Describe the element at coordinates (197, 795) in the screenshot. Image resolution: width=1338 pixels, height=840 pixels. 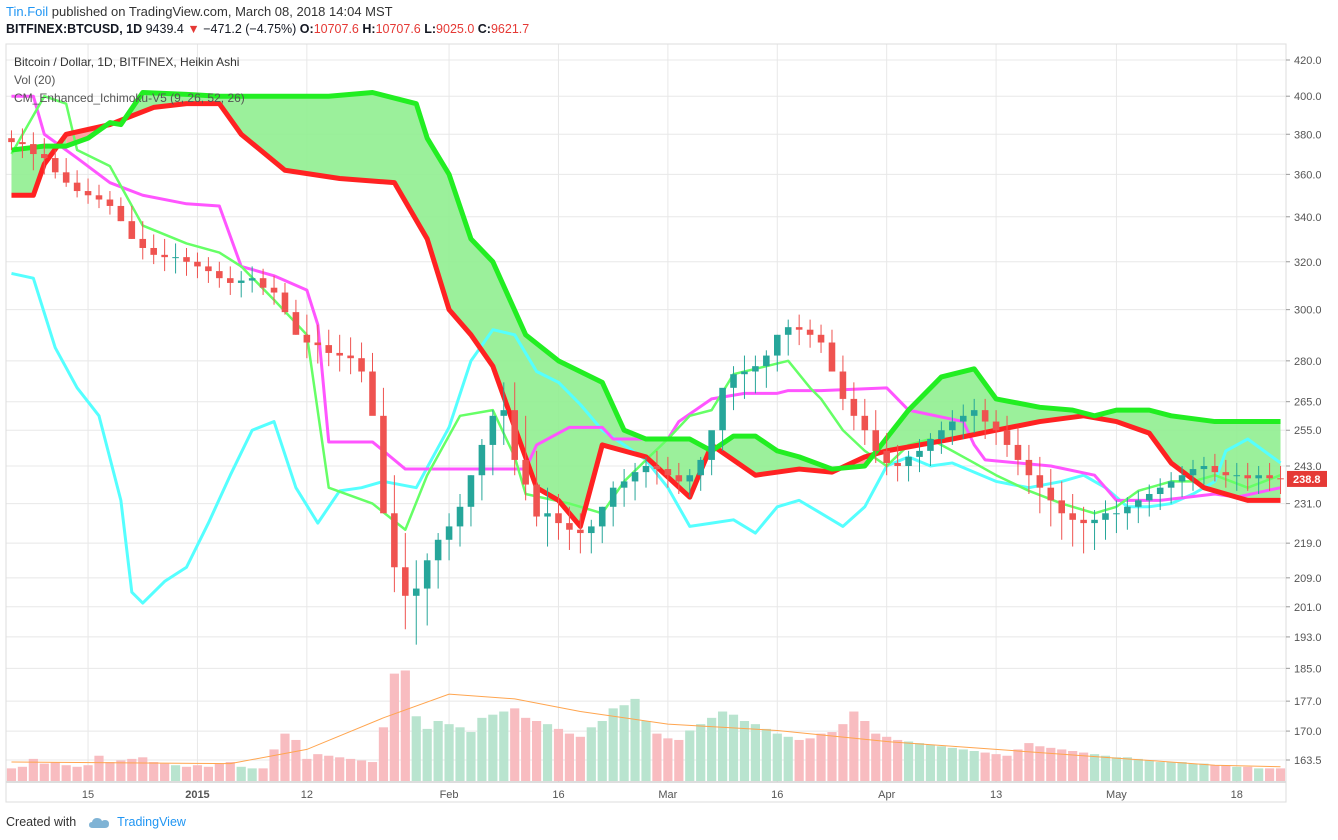
I see `time-tick-label: 2015` at that location.